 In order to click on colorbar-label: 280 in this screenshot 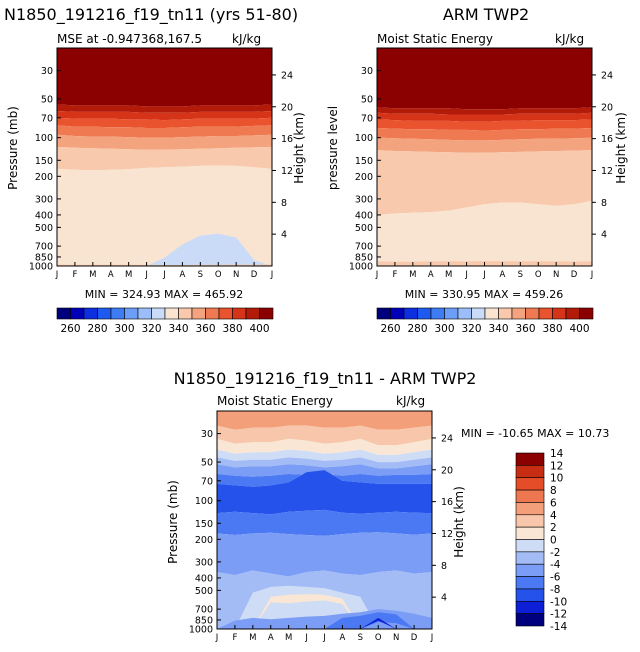, I will do `click(97, 329)`.